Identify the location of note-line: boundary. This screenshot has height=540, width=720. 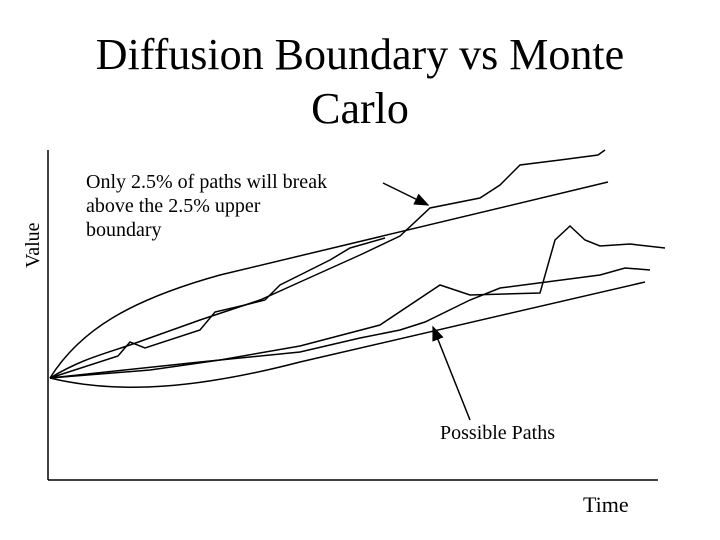
(124, 230).